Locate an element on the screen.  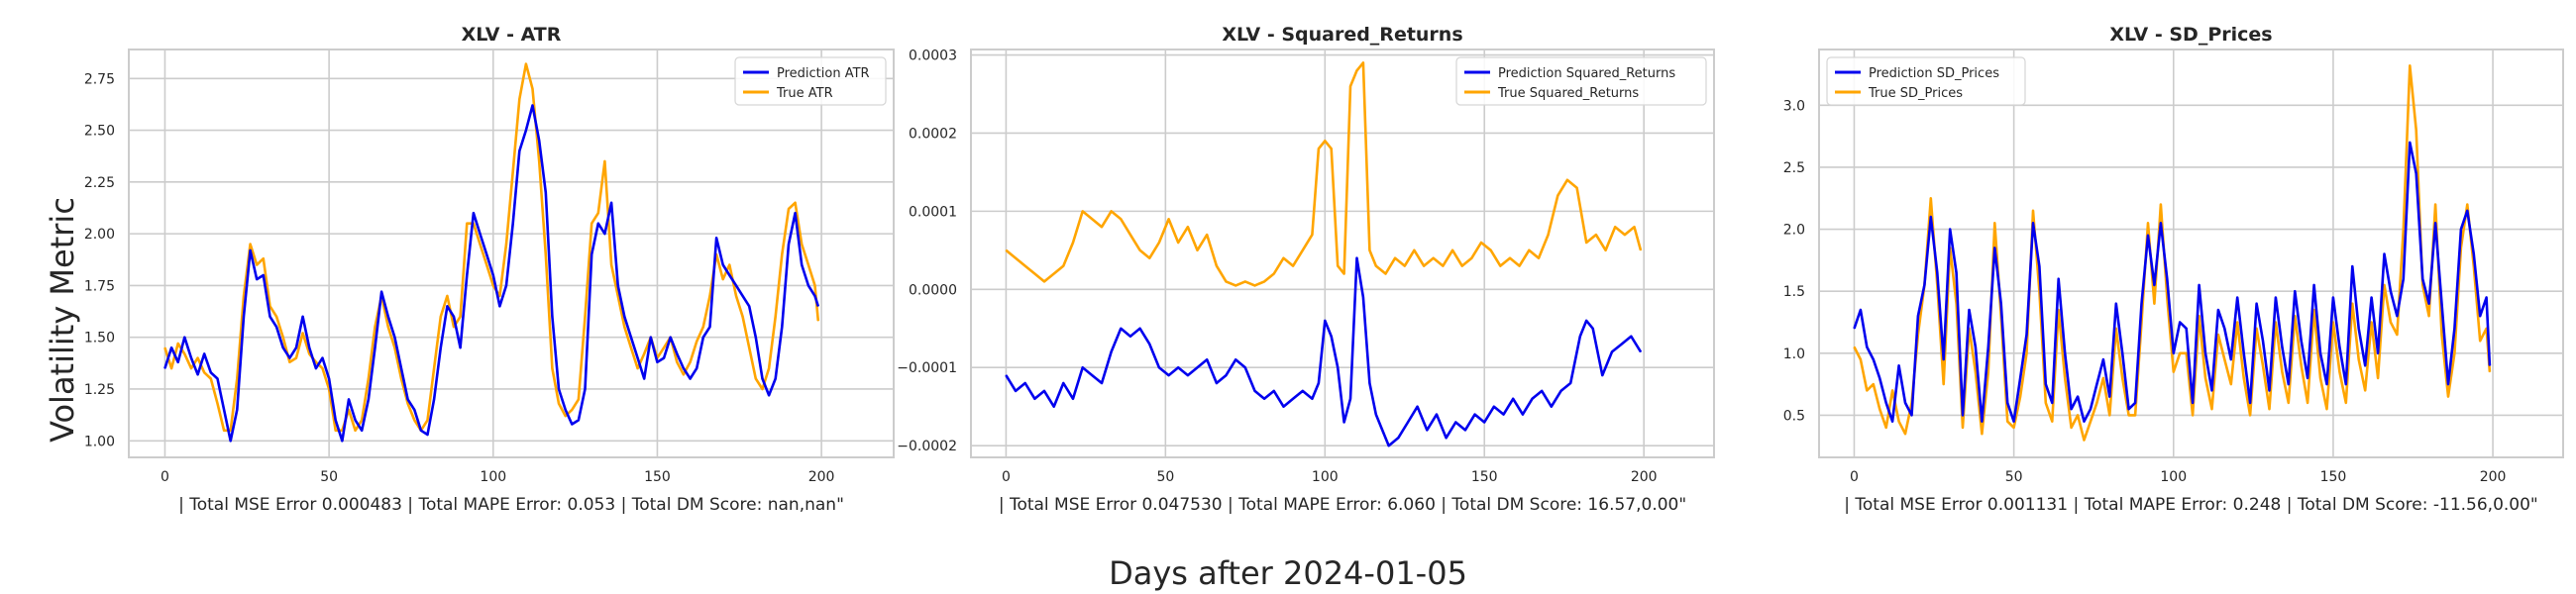
y-tick-label: 2.75 is located at coordinates (100, 79).